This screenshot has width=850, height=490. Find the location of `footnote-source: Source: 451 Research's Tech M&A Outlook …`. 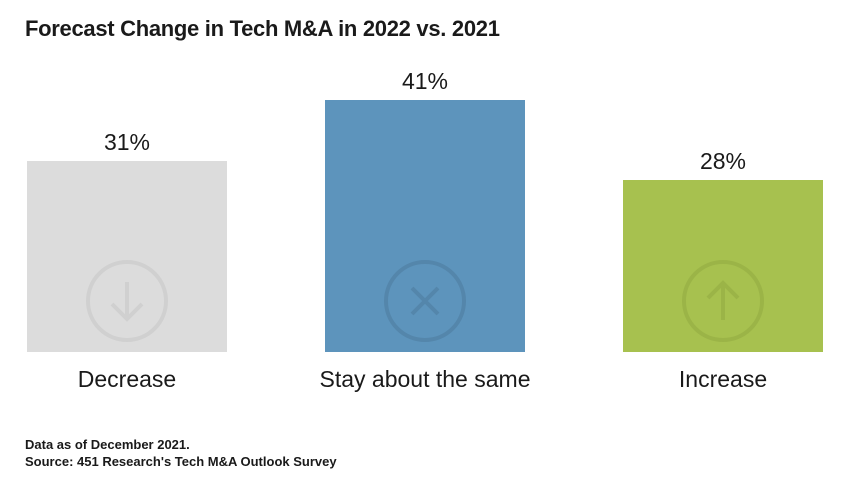

footnote-source: Source: 451 Research's Tech M&A Outlook … is located at coordinates (181, 461).